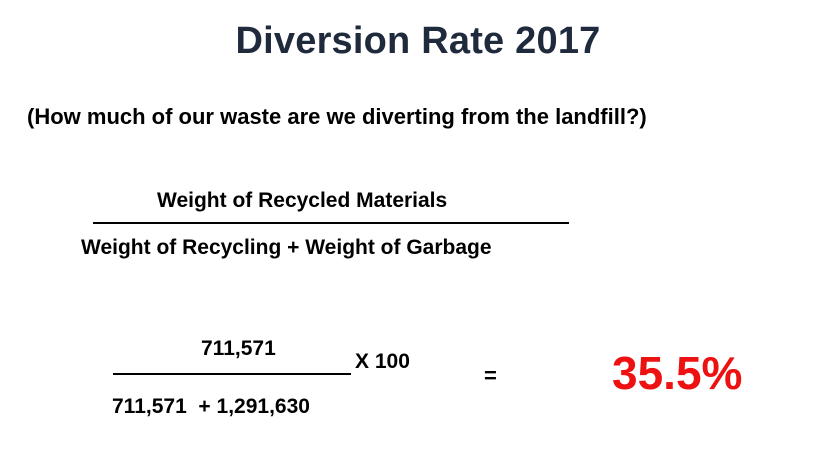 The height and width of the screenshot is (450, 816). Describe the element at coordinates (382, 361) in the screenshot. I see `calculation-multiplier: X 100` at that location.